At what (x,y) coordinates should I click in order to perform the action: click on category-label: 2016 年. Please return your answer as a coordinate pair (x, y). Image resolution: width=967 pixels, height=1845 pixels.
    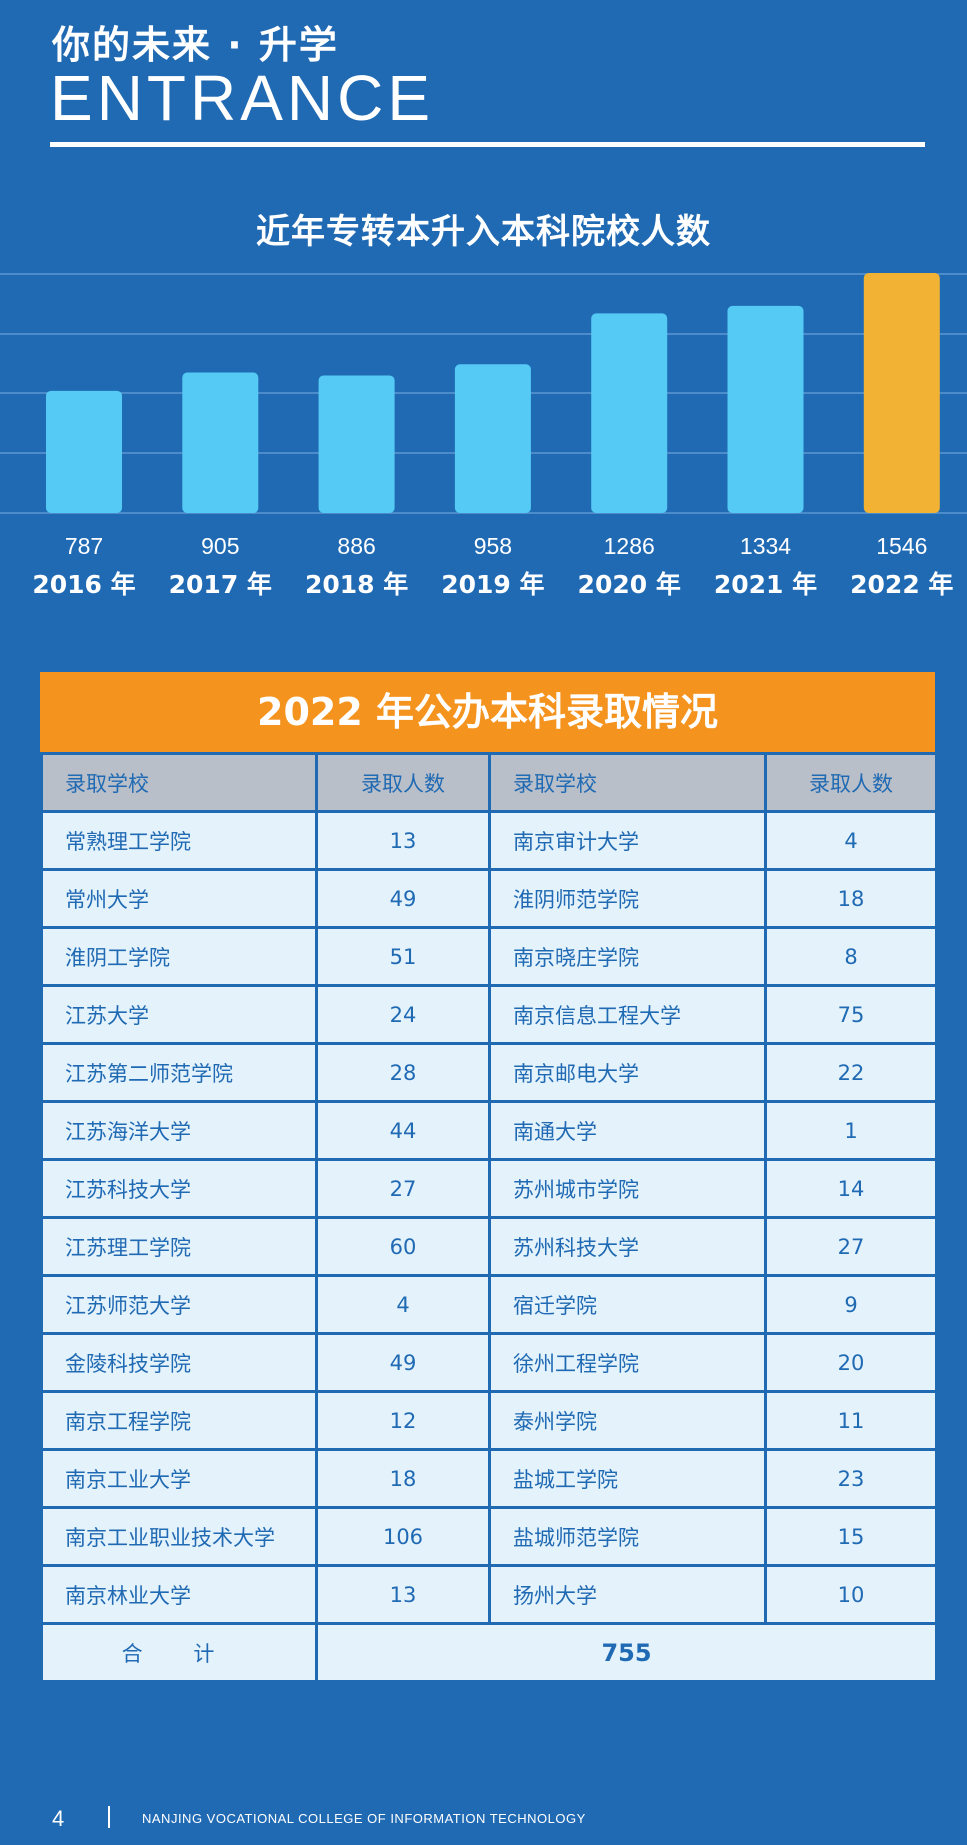
    Looking at the image, I should click on (83, 584).